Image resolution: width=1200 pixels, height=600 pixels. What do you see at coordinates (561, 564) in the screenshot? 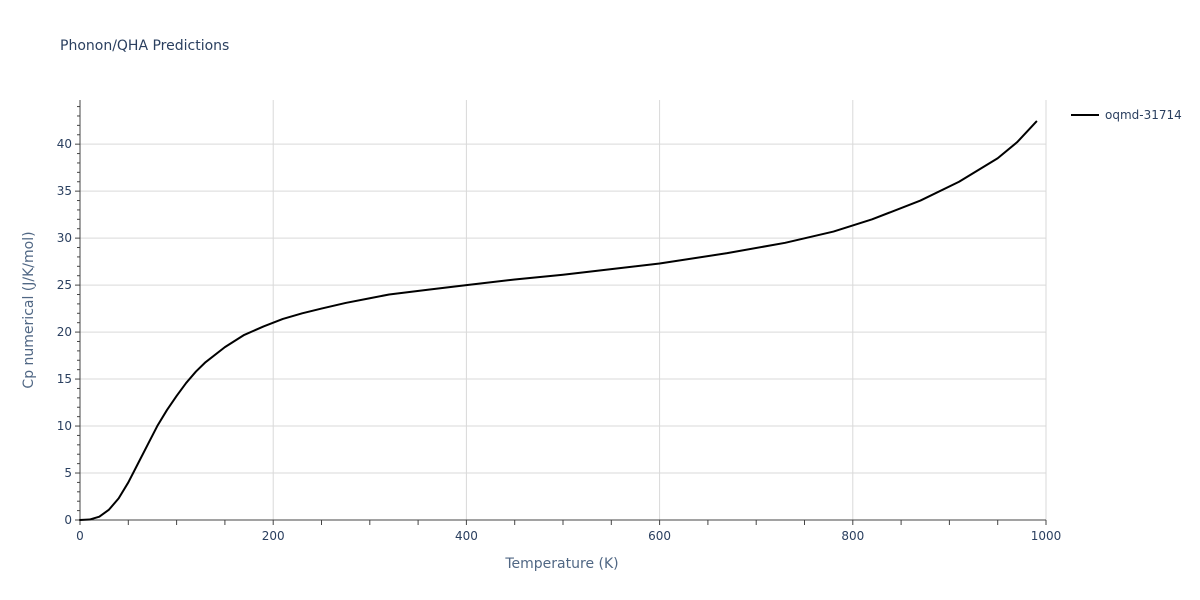
I see `x-axis-title: Temperature (K)` at bounding box center [561, 564].